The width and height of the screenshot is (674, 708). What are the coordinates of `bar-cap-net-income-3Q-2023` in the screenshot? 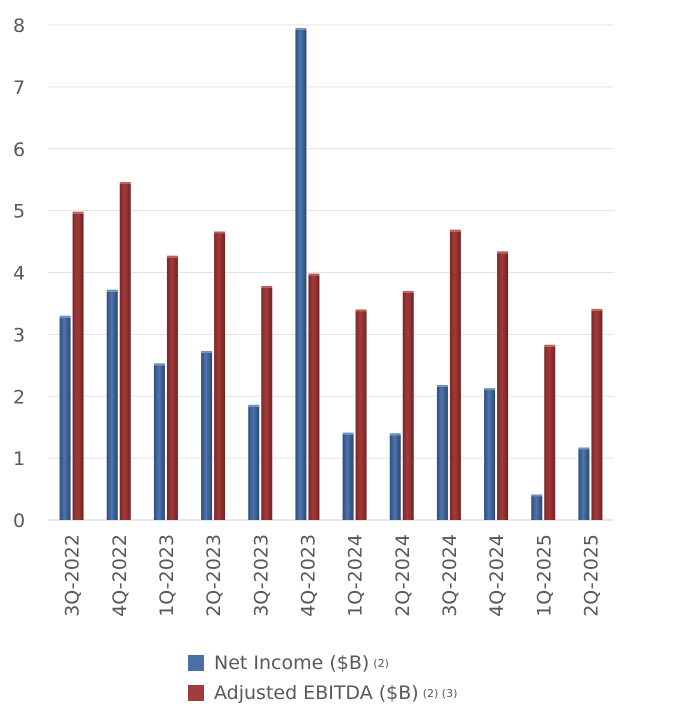 It's located at (254, 405).